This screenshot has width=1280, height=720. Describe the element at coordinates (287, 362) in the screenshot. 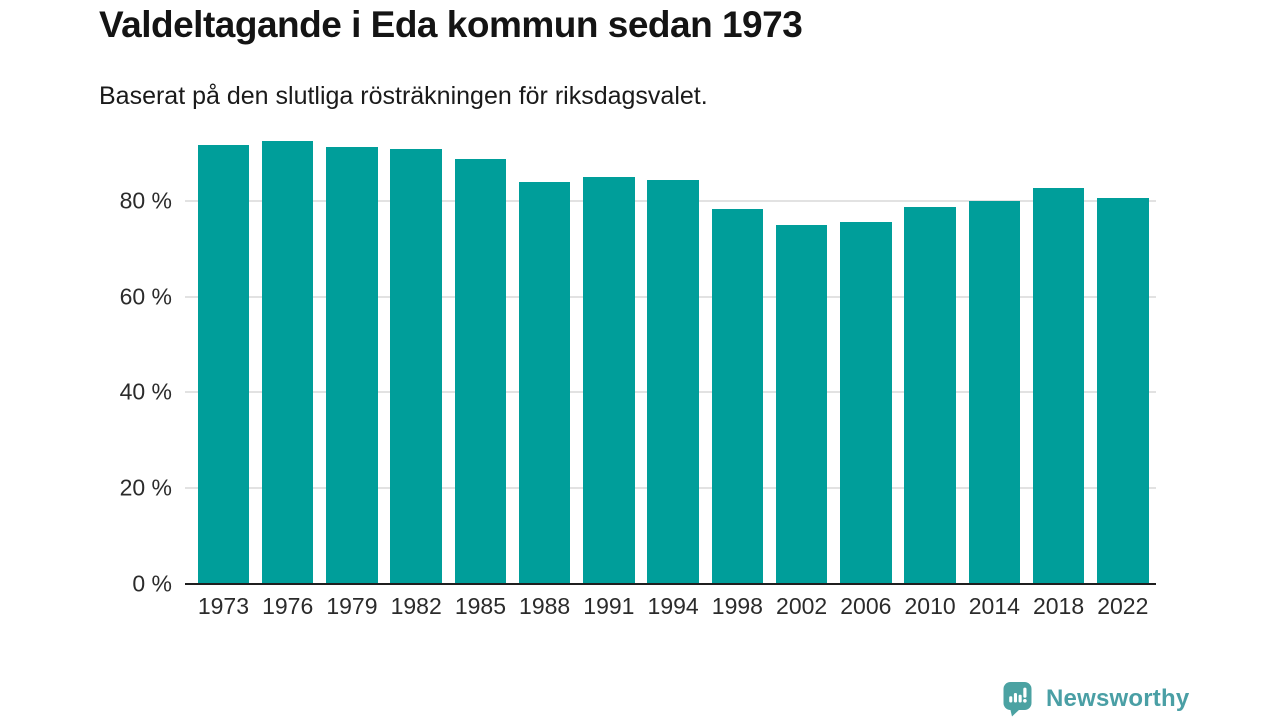

I see `bar-1976` at that location.